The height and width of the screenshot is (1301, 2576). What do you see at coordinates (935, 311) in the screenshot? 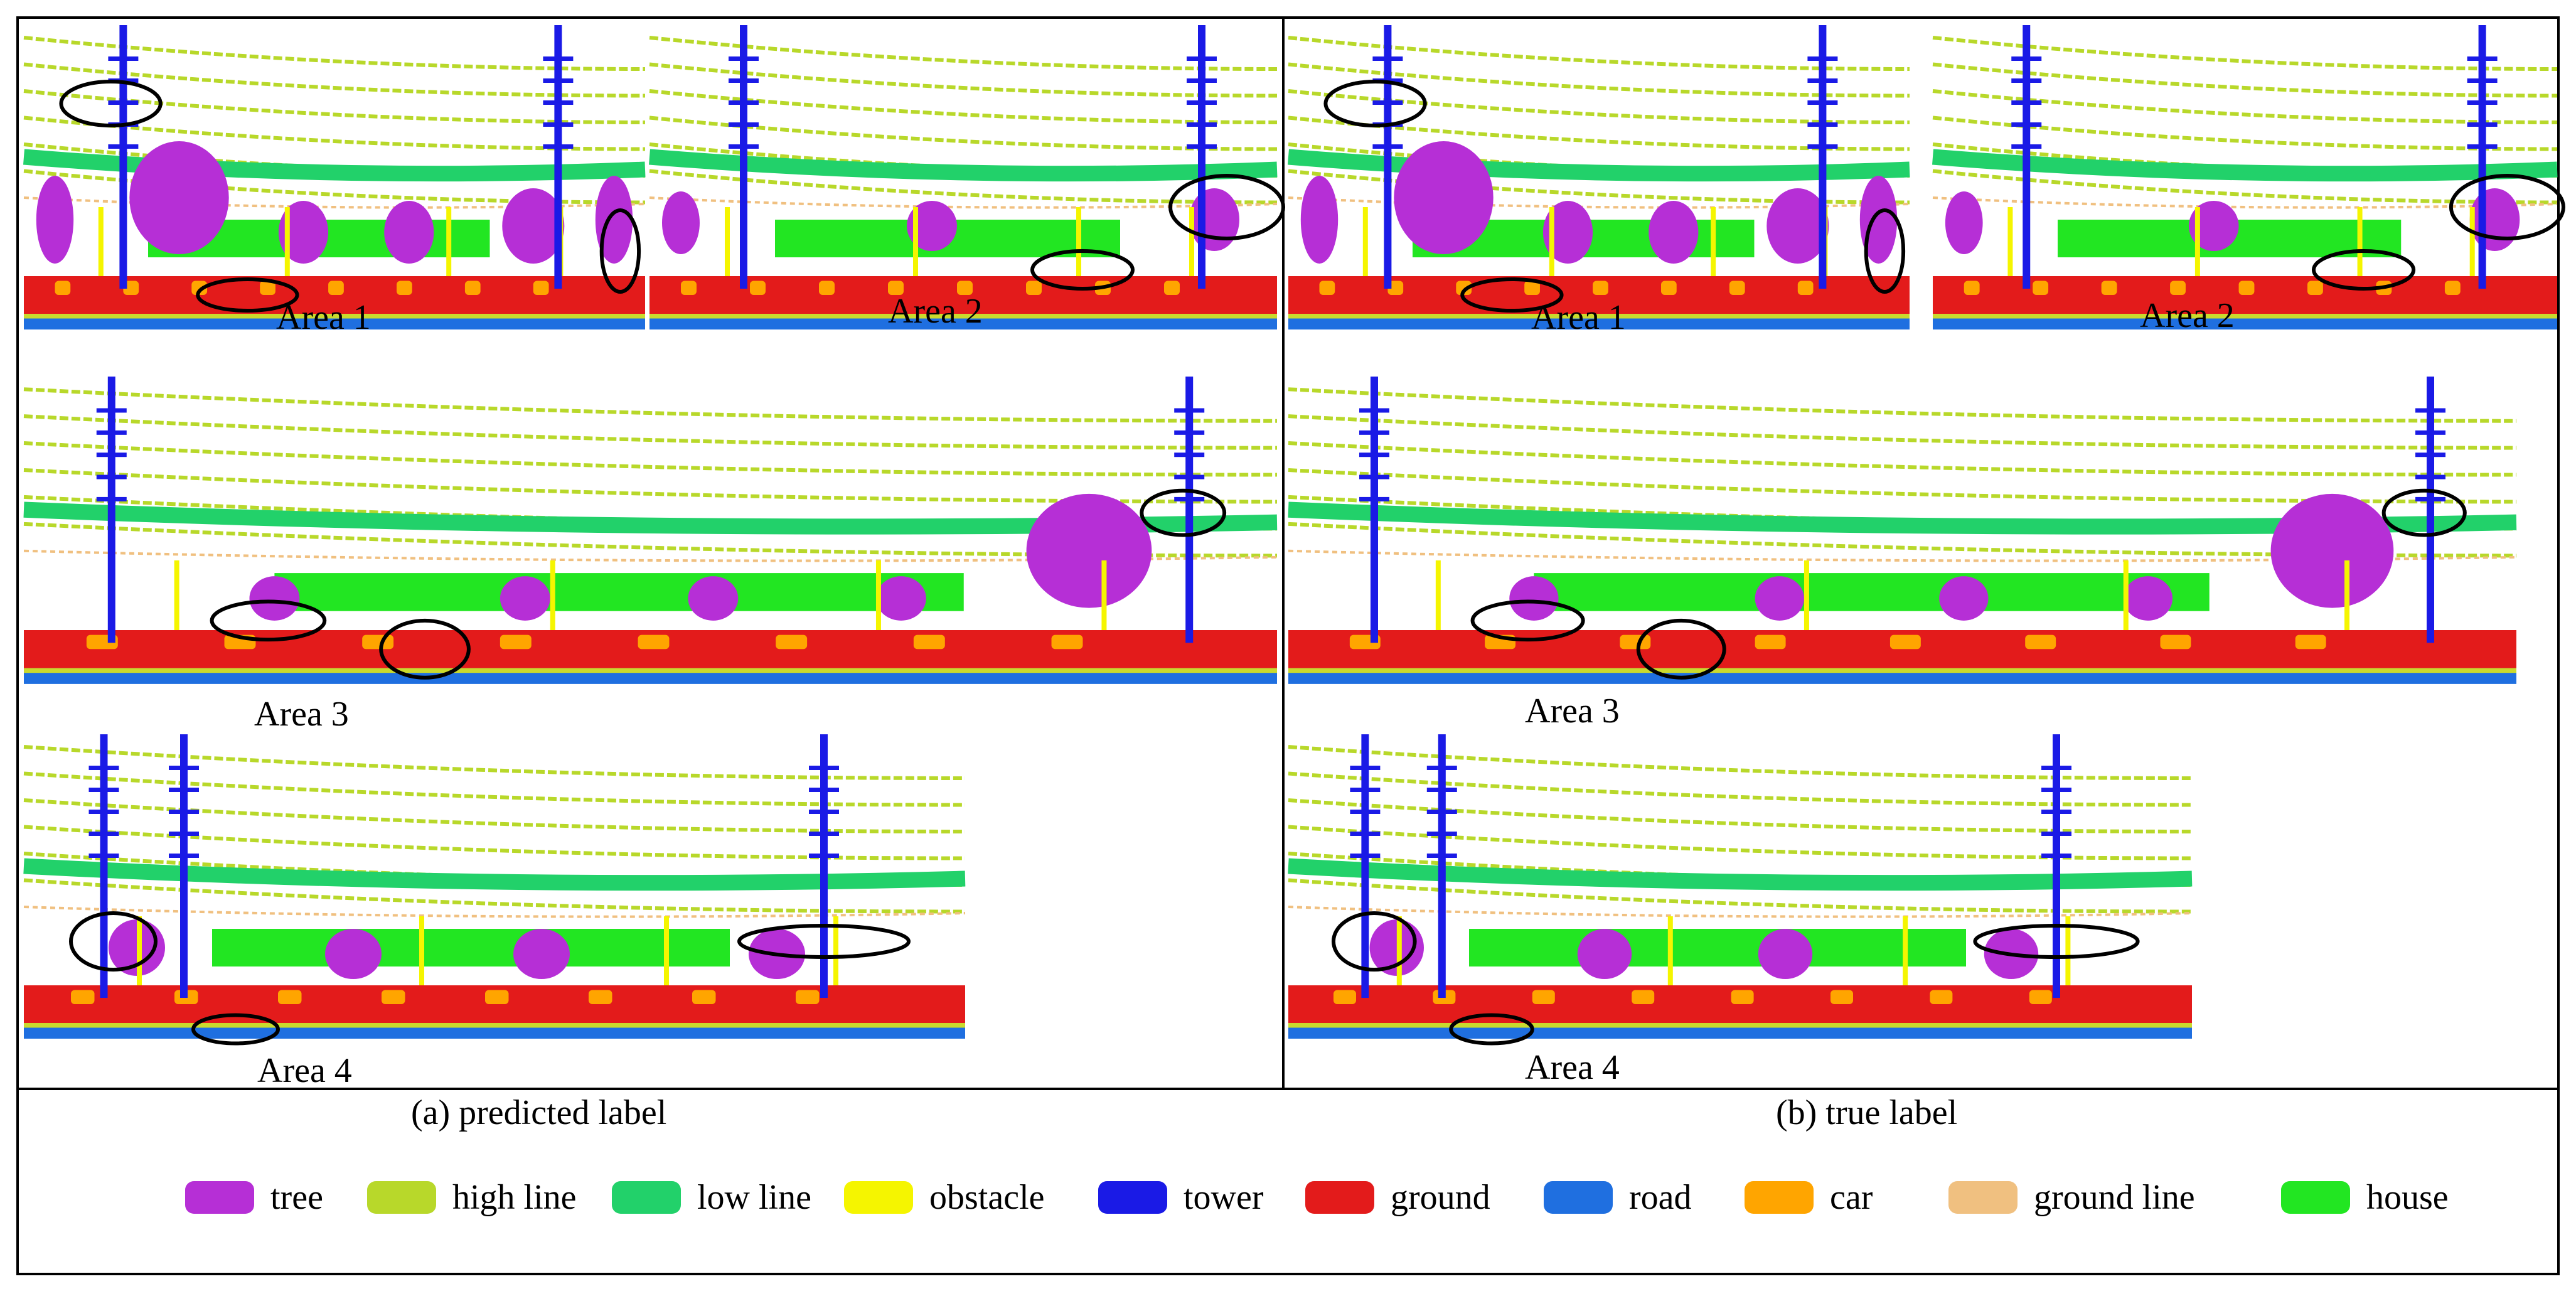
I see `area-label-a2: Area 2` at bounding box center [935, 311].